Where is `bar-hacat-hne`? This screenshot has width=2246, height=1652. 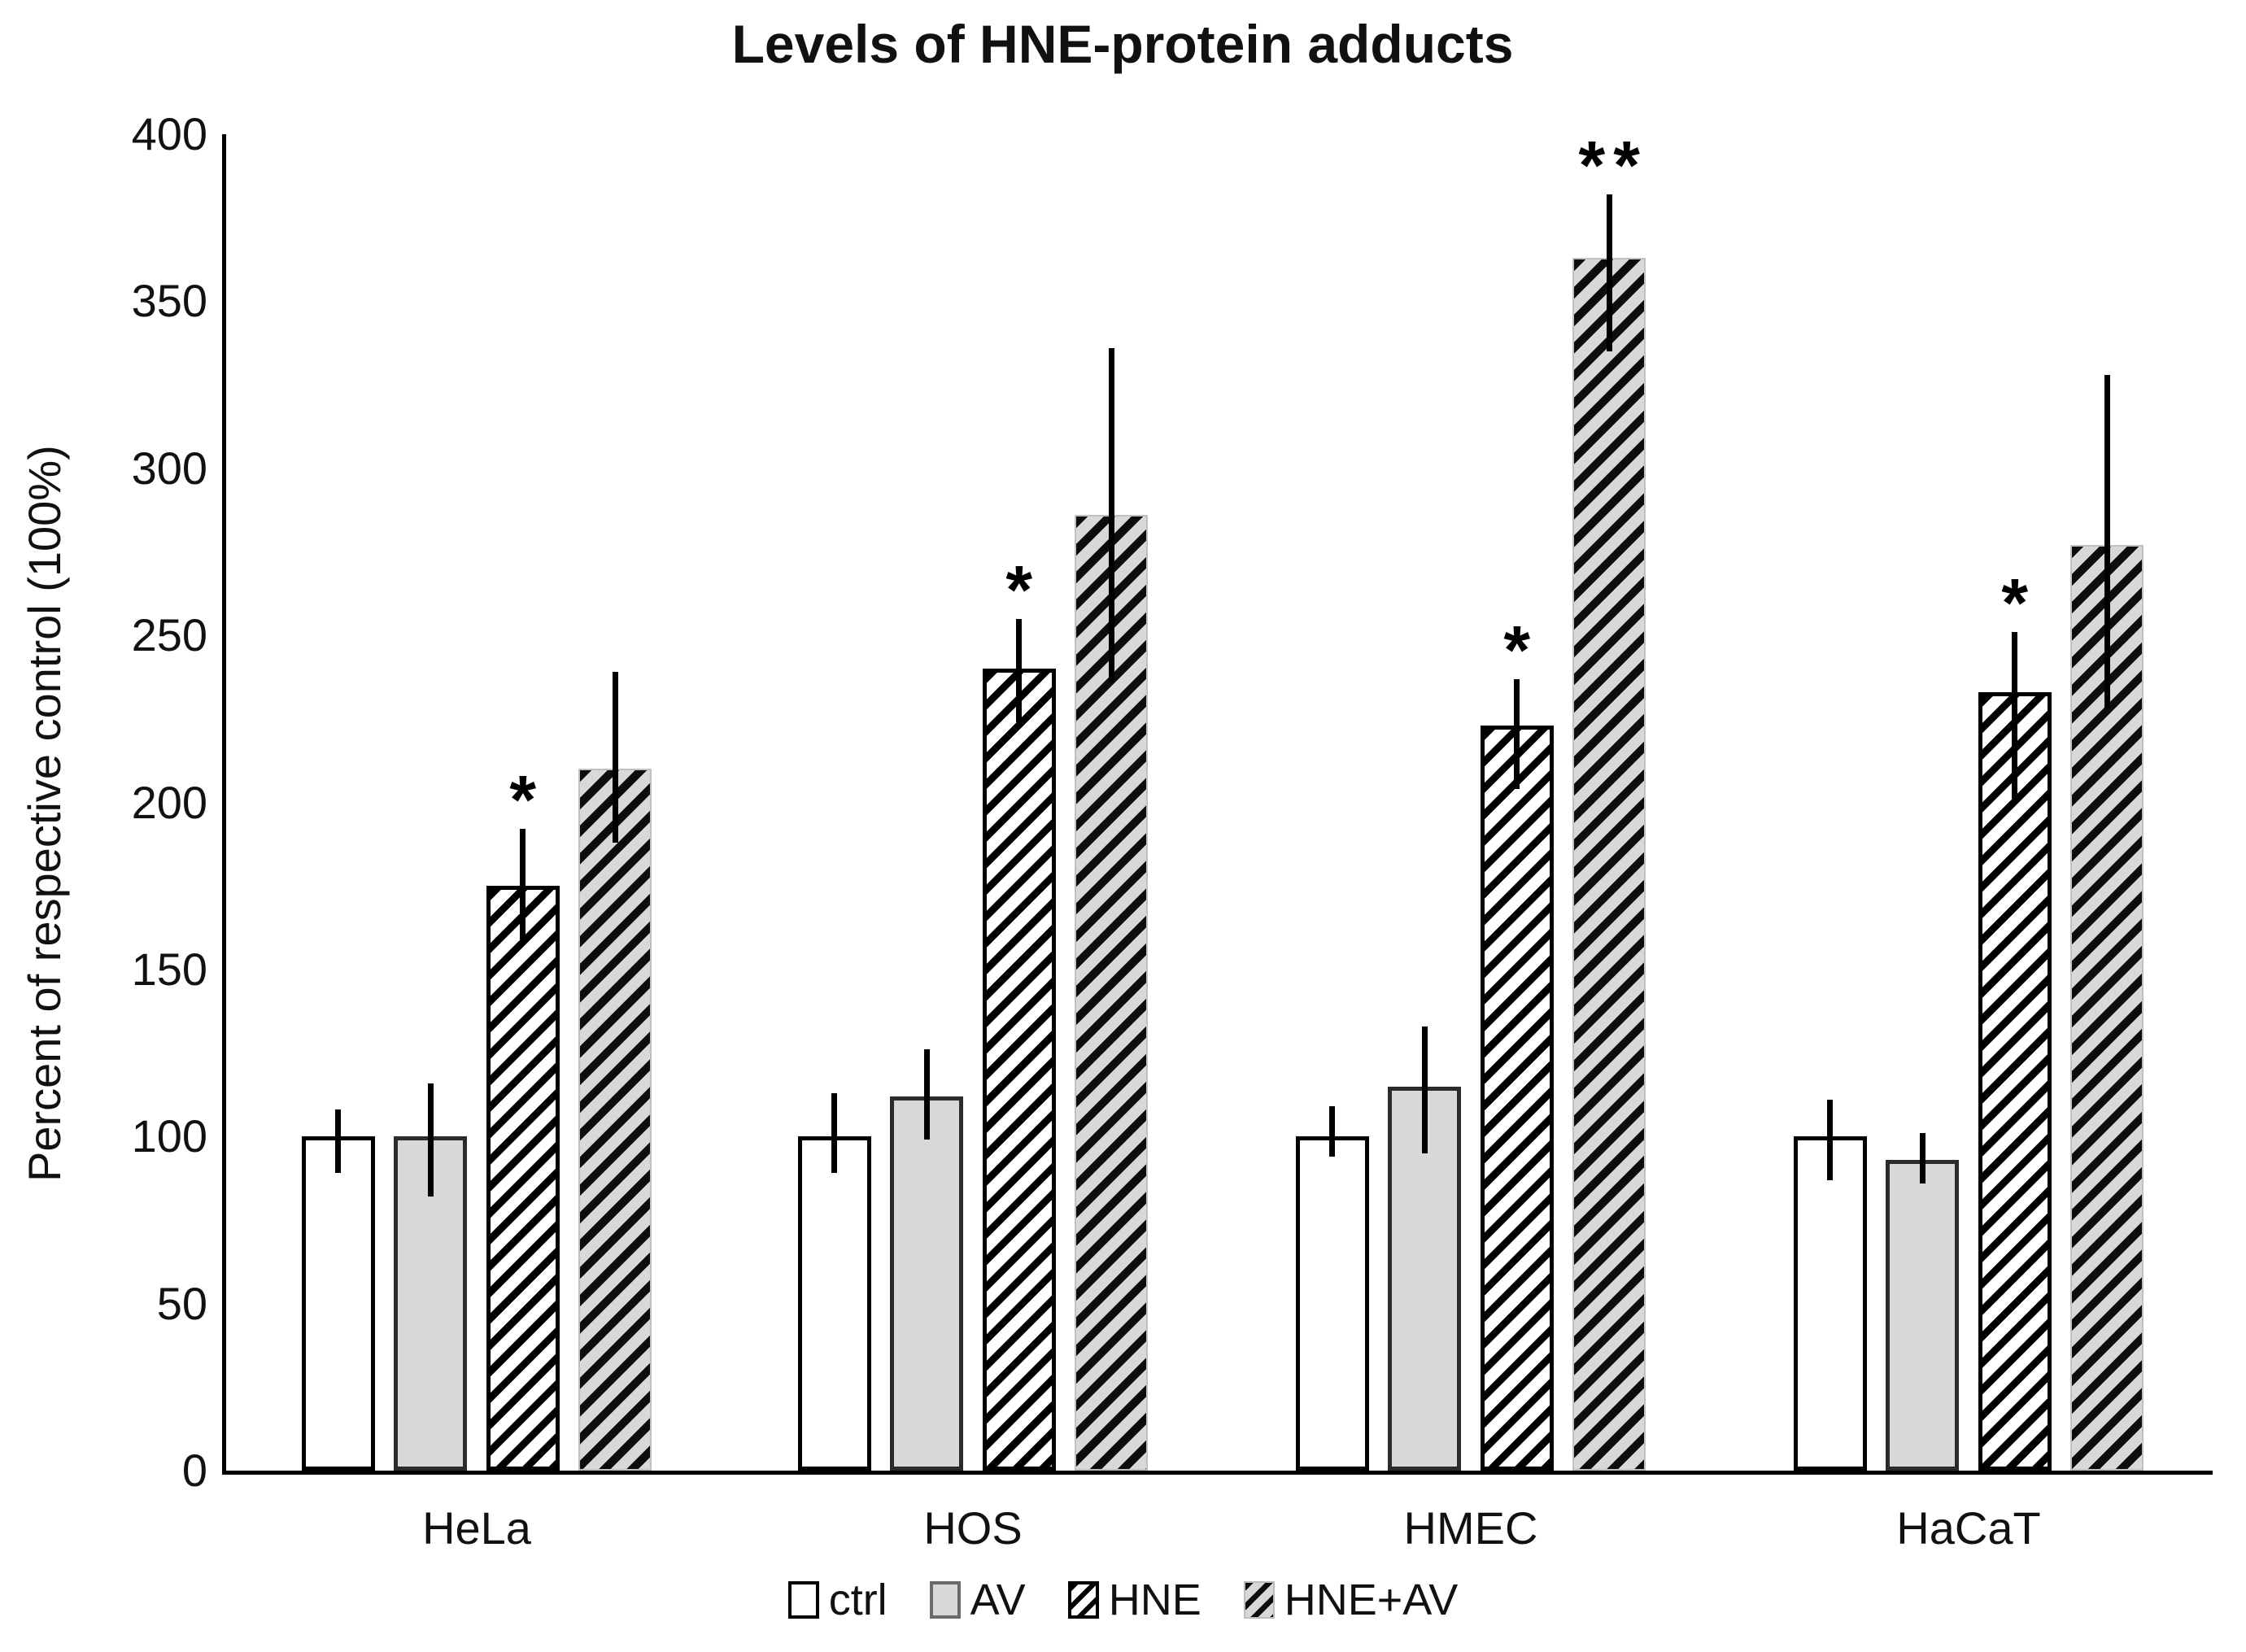
bar-hacat-hne is located at coordinates (2015, 1081).